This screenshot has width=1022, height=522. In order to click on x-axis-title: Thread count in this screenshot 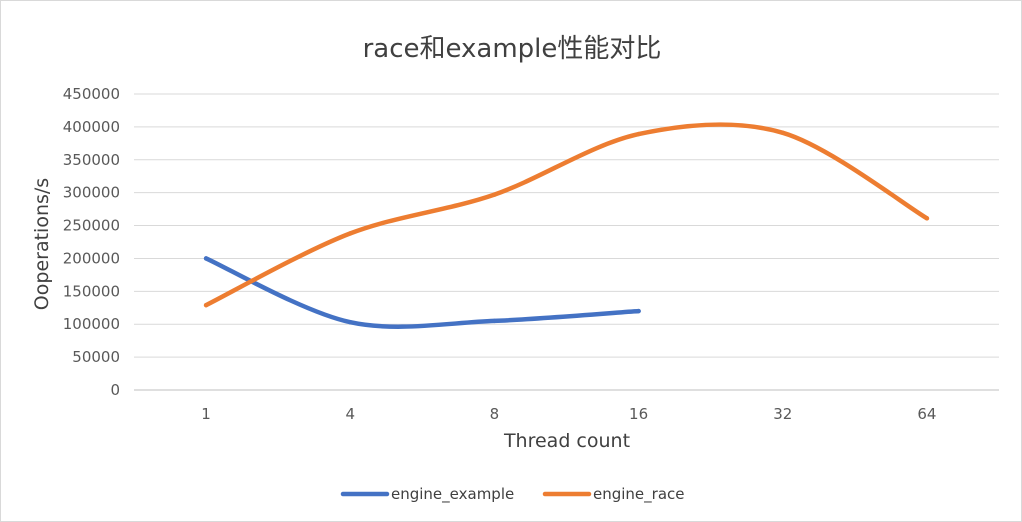, I will do `click(566, 441)`.